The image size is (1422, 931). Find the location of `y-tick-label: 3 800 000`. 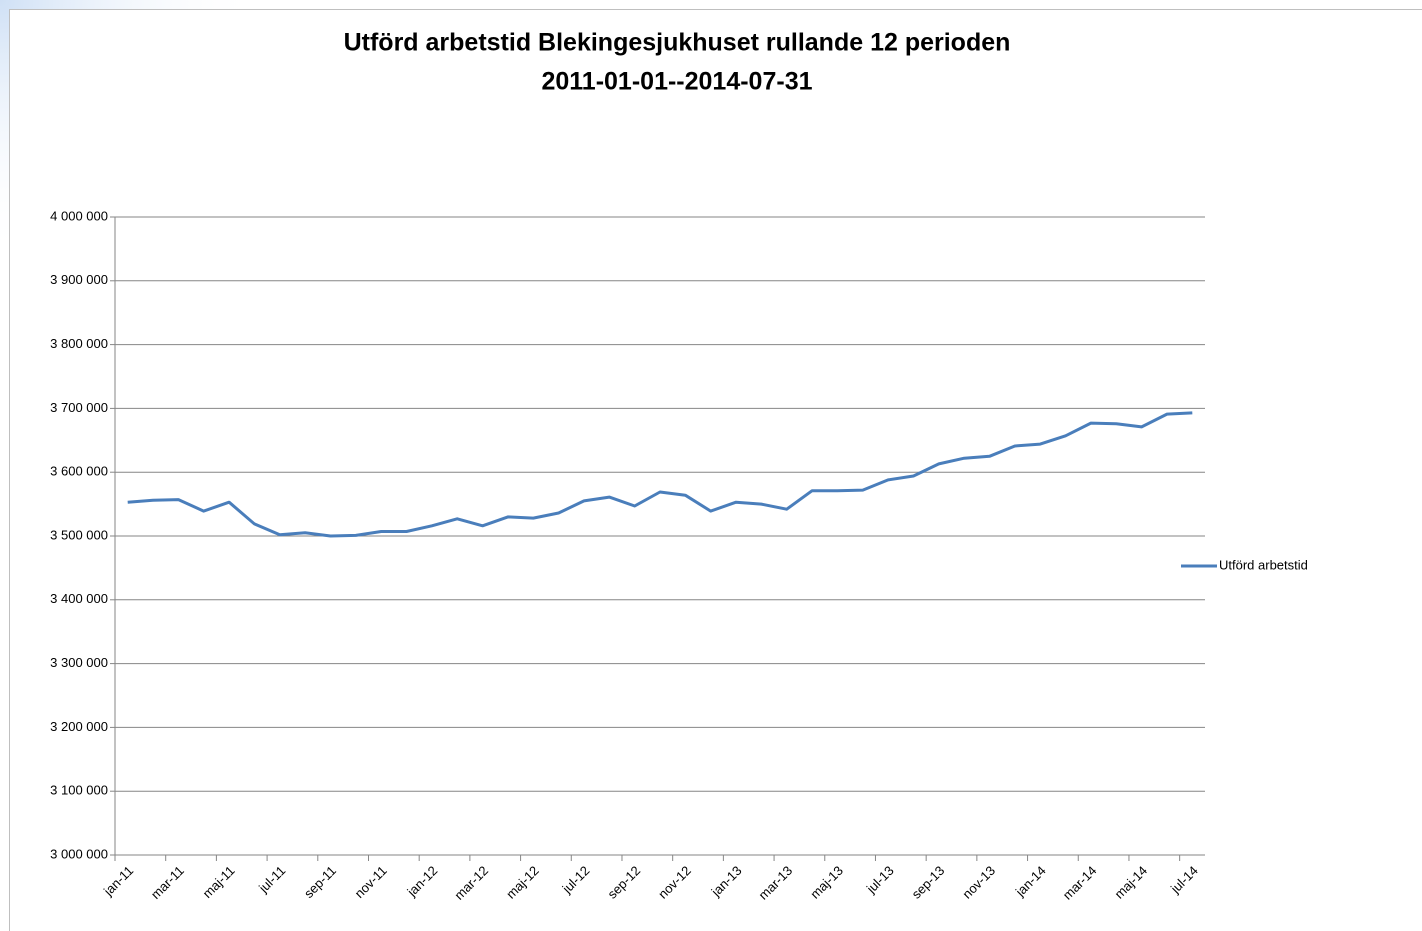

y-tick-label: 3 800 000 is located at coordinates (79, 343).